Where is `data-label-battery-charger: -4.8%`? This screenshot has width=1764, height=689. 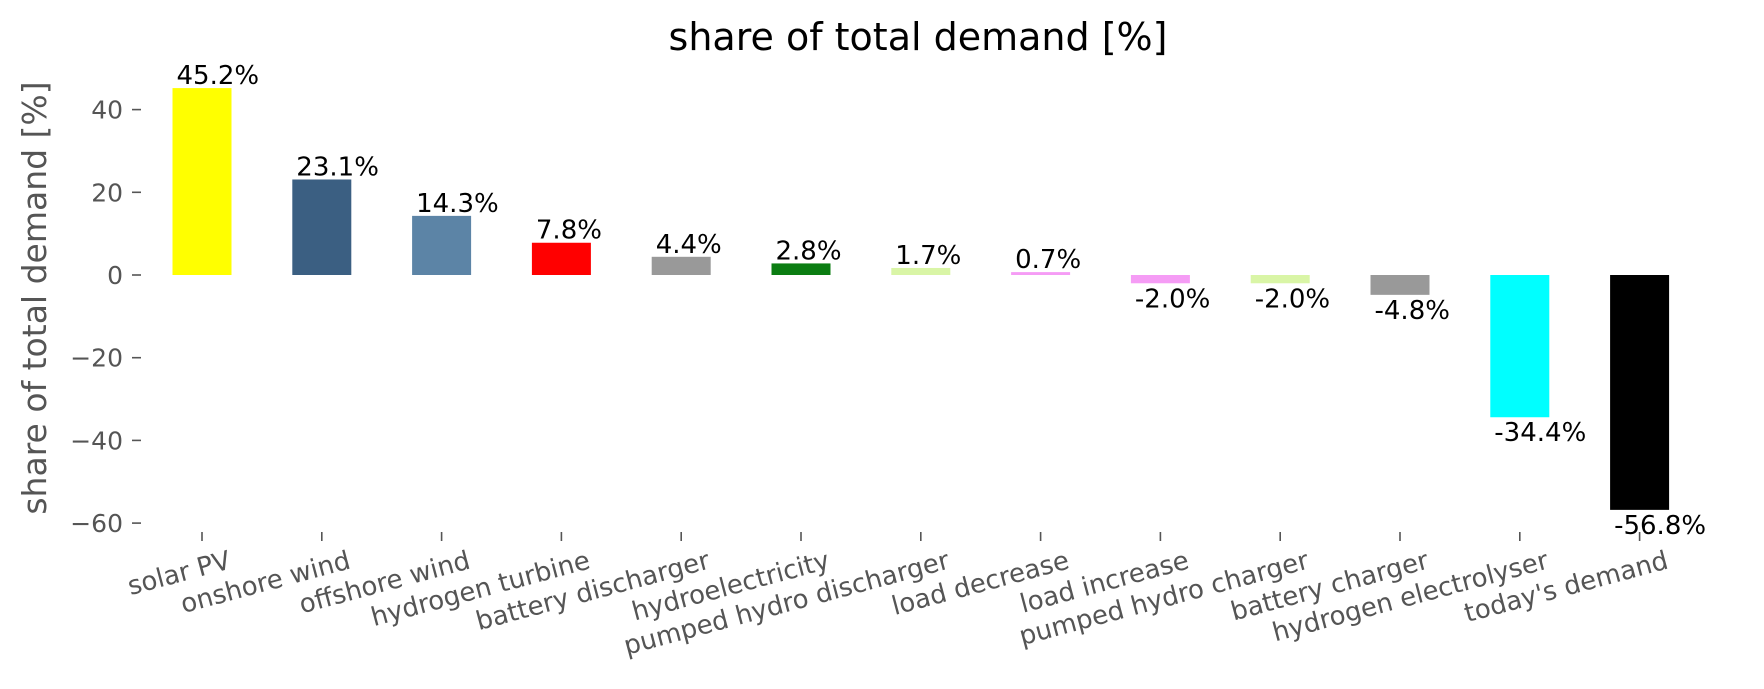 data-label-battery-charger: -4.8% is located at coordinates (1412, 311).